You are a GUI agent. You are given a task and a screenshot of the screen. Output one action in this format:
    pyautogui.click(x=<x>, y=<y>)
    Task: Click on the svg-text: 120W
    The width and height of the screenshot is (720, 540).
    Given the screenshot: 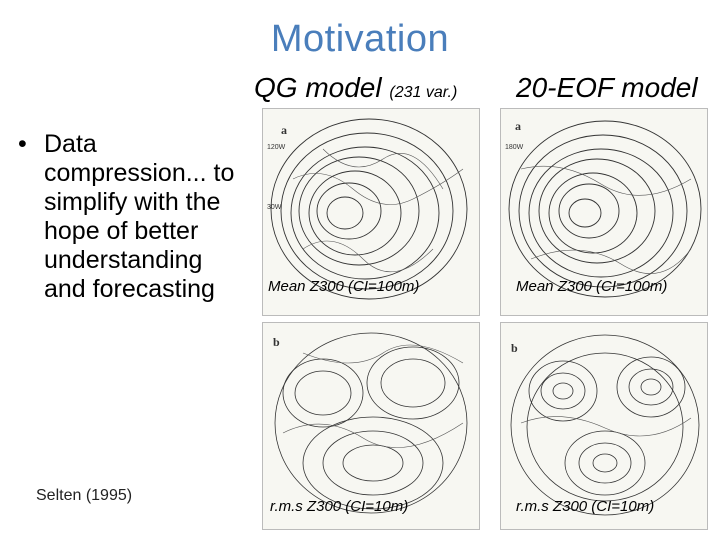 What is the action you would take?
    pyautogui.click(x=276, y=147)
    